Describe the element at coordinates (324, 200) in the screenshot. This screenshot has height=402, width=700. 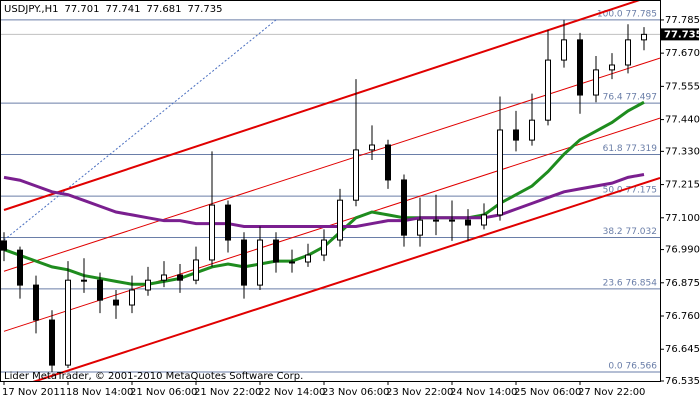
I see `moving-average` at that location.